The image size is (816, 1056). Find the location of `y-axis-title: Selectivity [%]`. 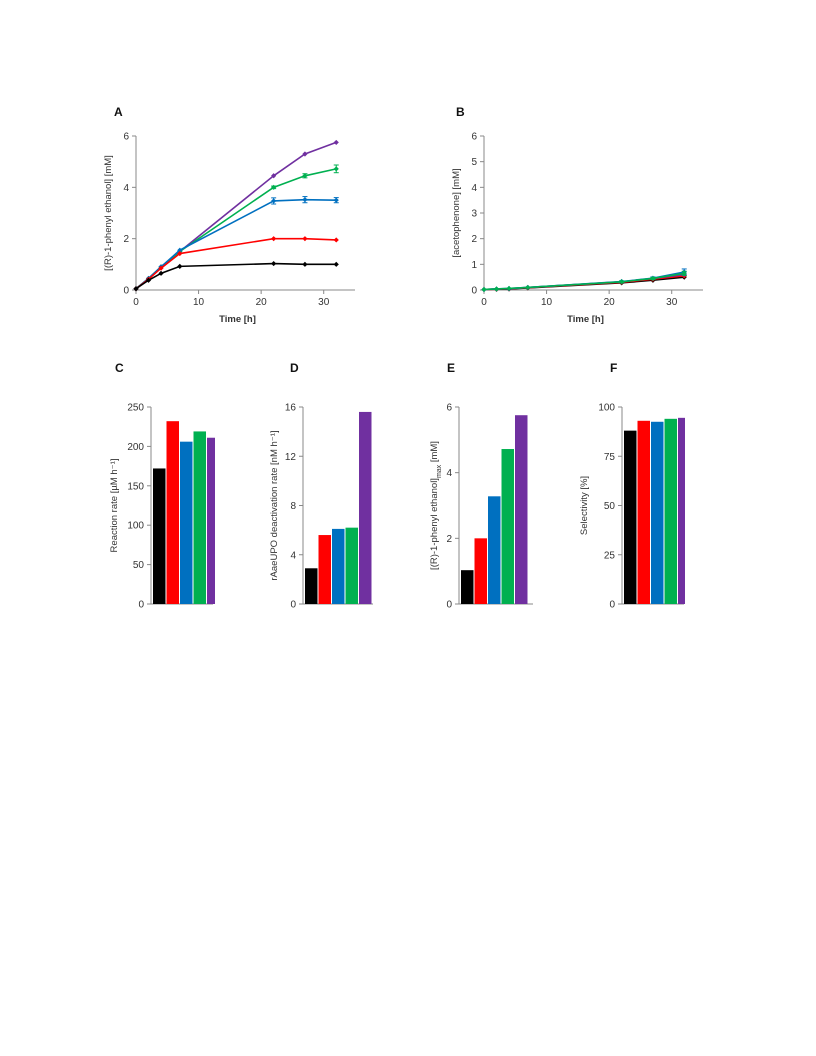

y-axis-title: Selectivity [%] is located at coordinates (584, 505).